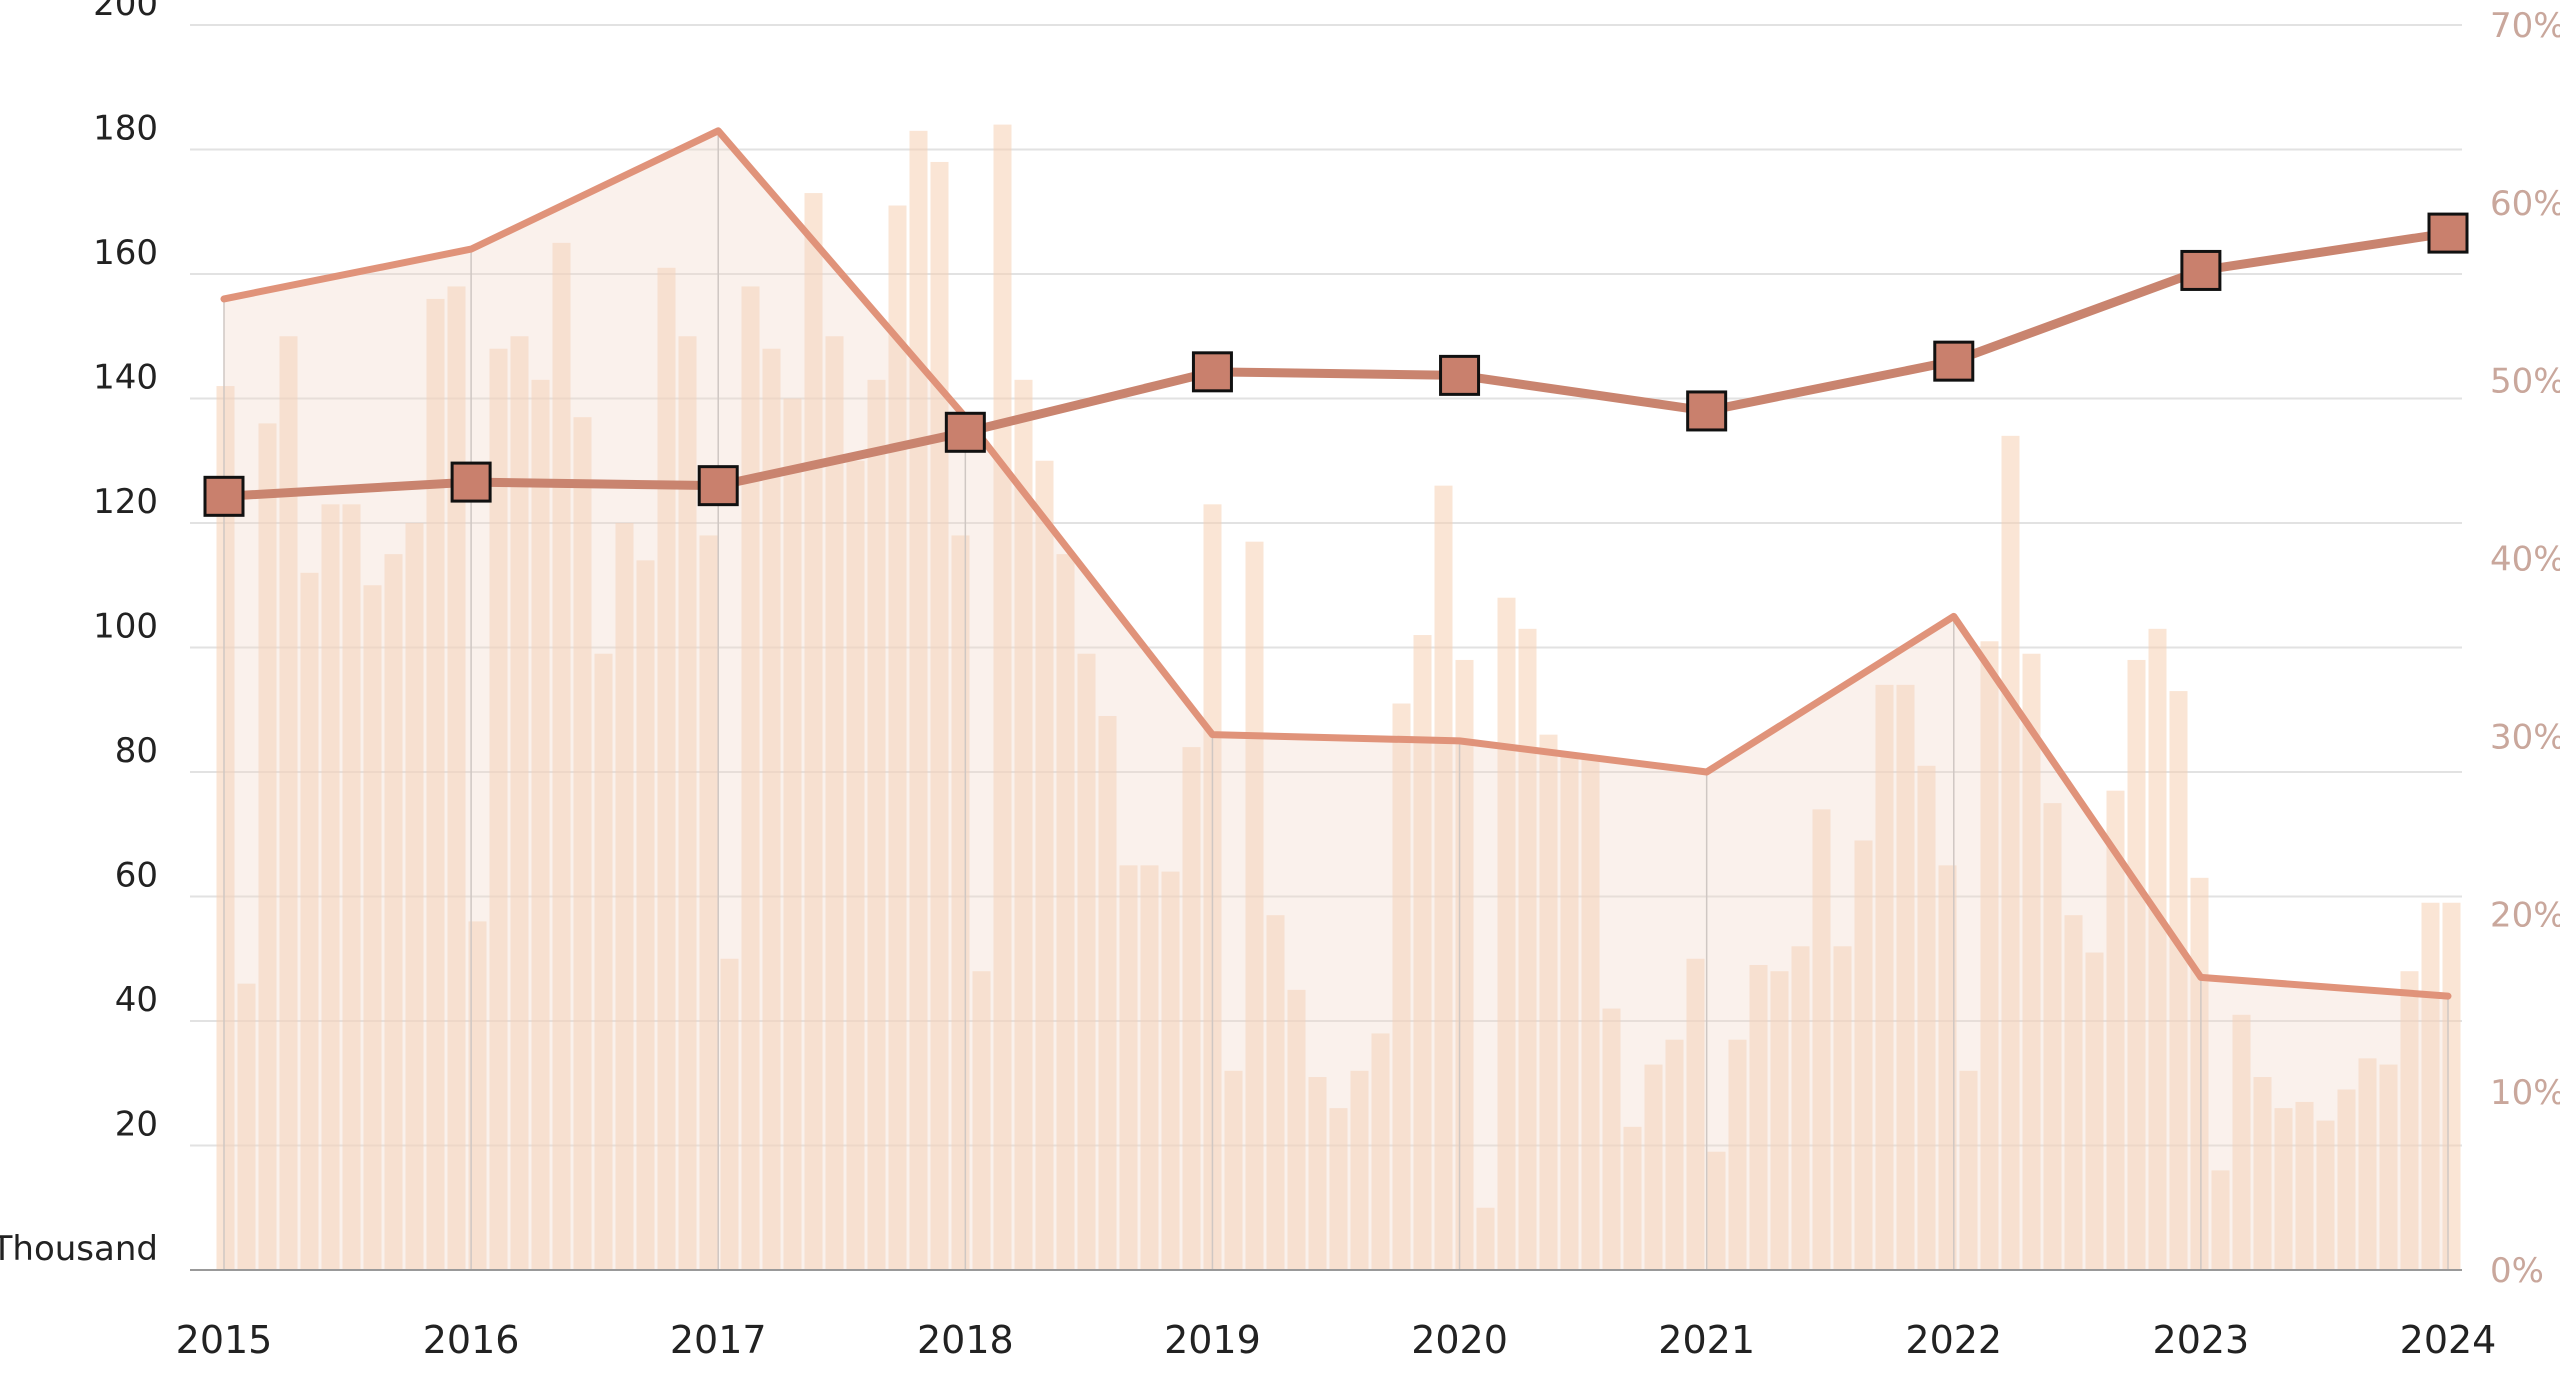 This screenshot has height=1380, width=2560. Describe the element at coordinates (224, 1340) in the screenshot. I see `x-tick-label: 2015` at that location.